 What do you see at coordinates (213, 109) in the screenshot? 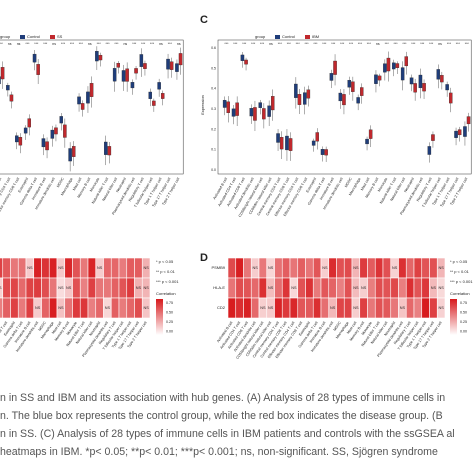
I see `y-tick-label: 0.3` at bounding box center [213, 109].